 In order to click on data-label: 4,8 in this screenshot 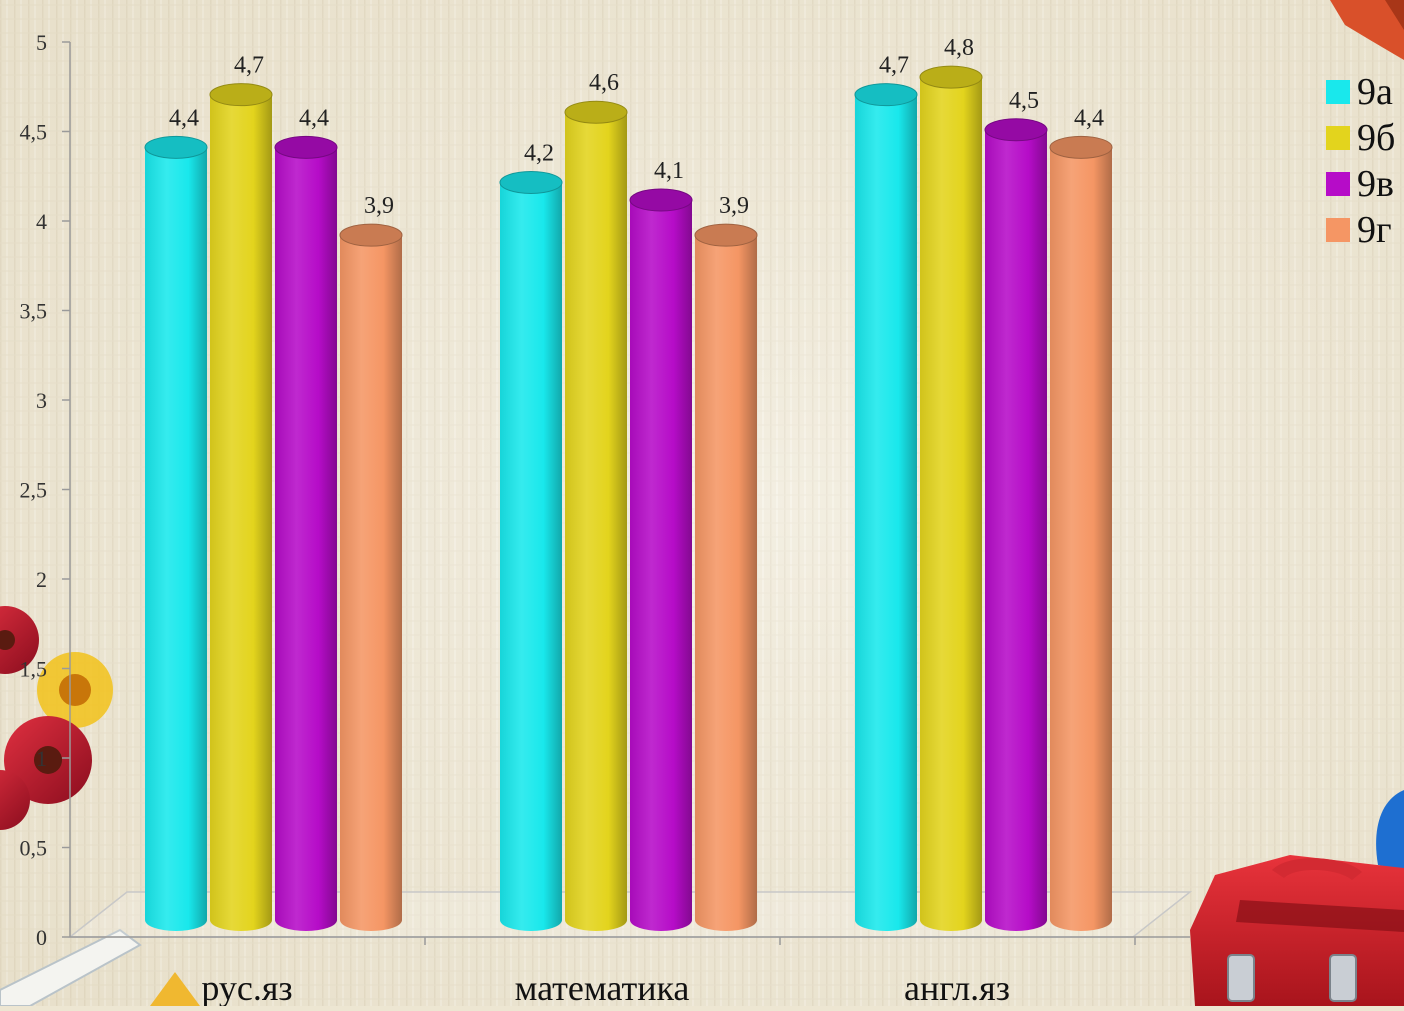, I will do `click(959, 48)`.